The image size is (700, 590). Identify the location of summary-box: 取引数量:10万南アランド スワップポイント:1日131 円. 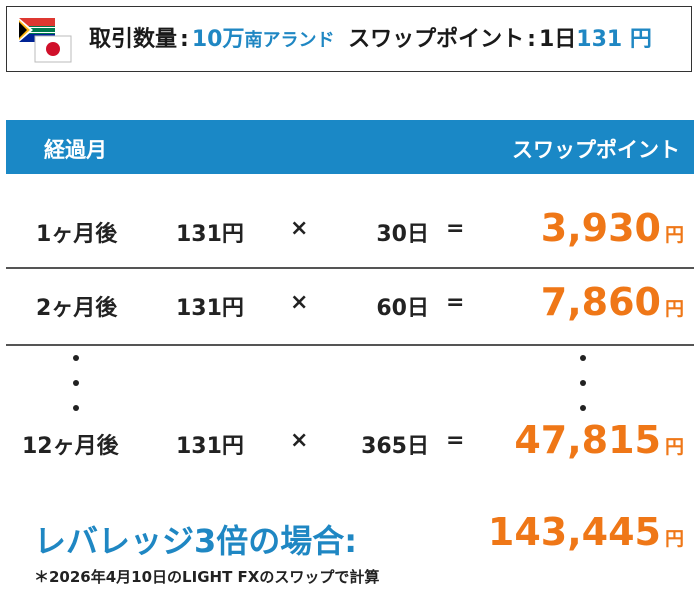
(349, 39).